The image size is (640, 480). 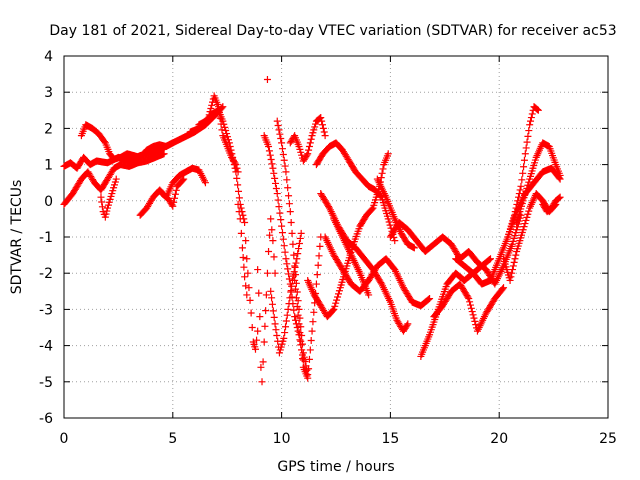 I want to click on x-tick-labels: 0 5 10 15 20 25, so click(x=338, y=439).